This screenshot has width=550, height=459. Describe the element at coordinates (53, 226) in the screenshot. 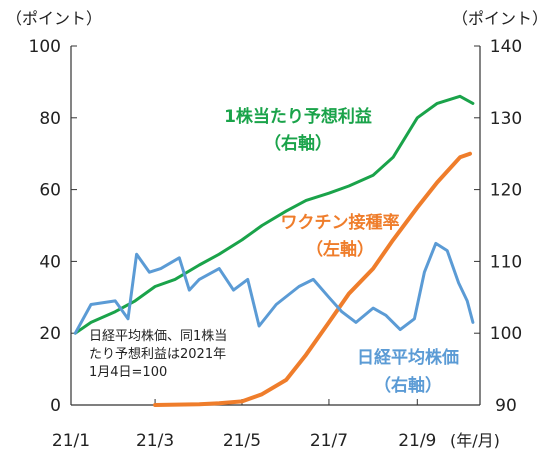

I see `left-axis-ticks: 0 20 40 60 80 100` at that location.